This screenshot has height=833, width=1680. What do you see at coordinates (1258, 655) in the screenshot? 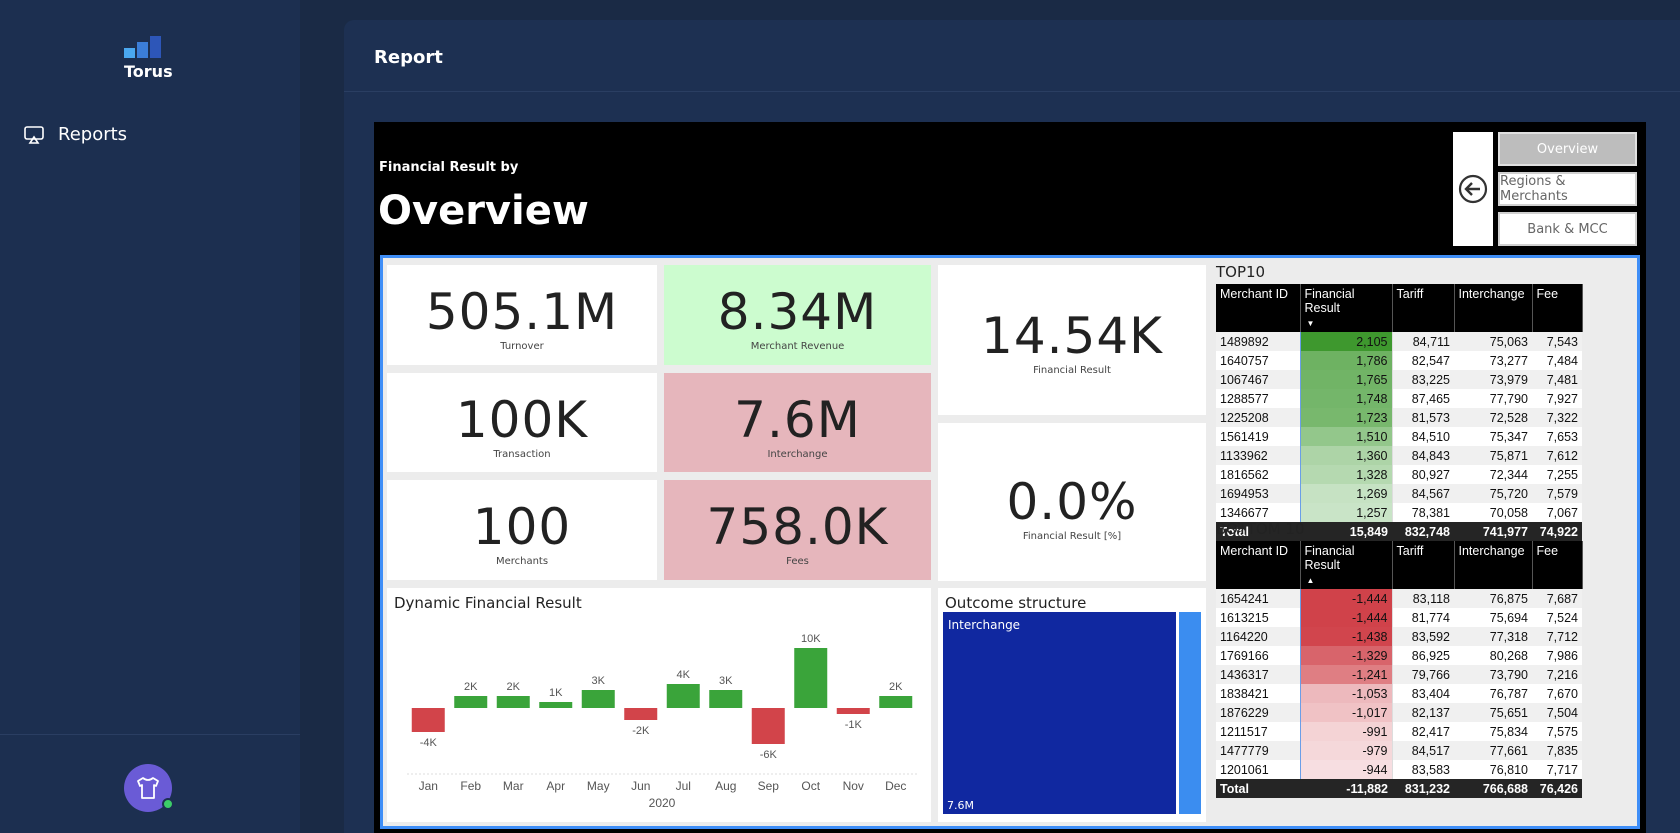
I see `table-cell: 1769166` at bounding box center [1258, 655].